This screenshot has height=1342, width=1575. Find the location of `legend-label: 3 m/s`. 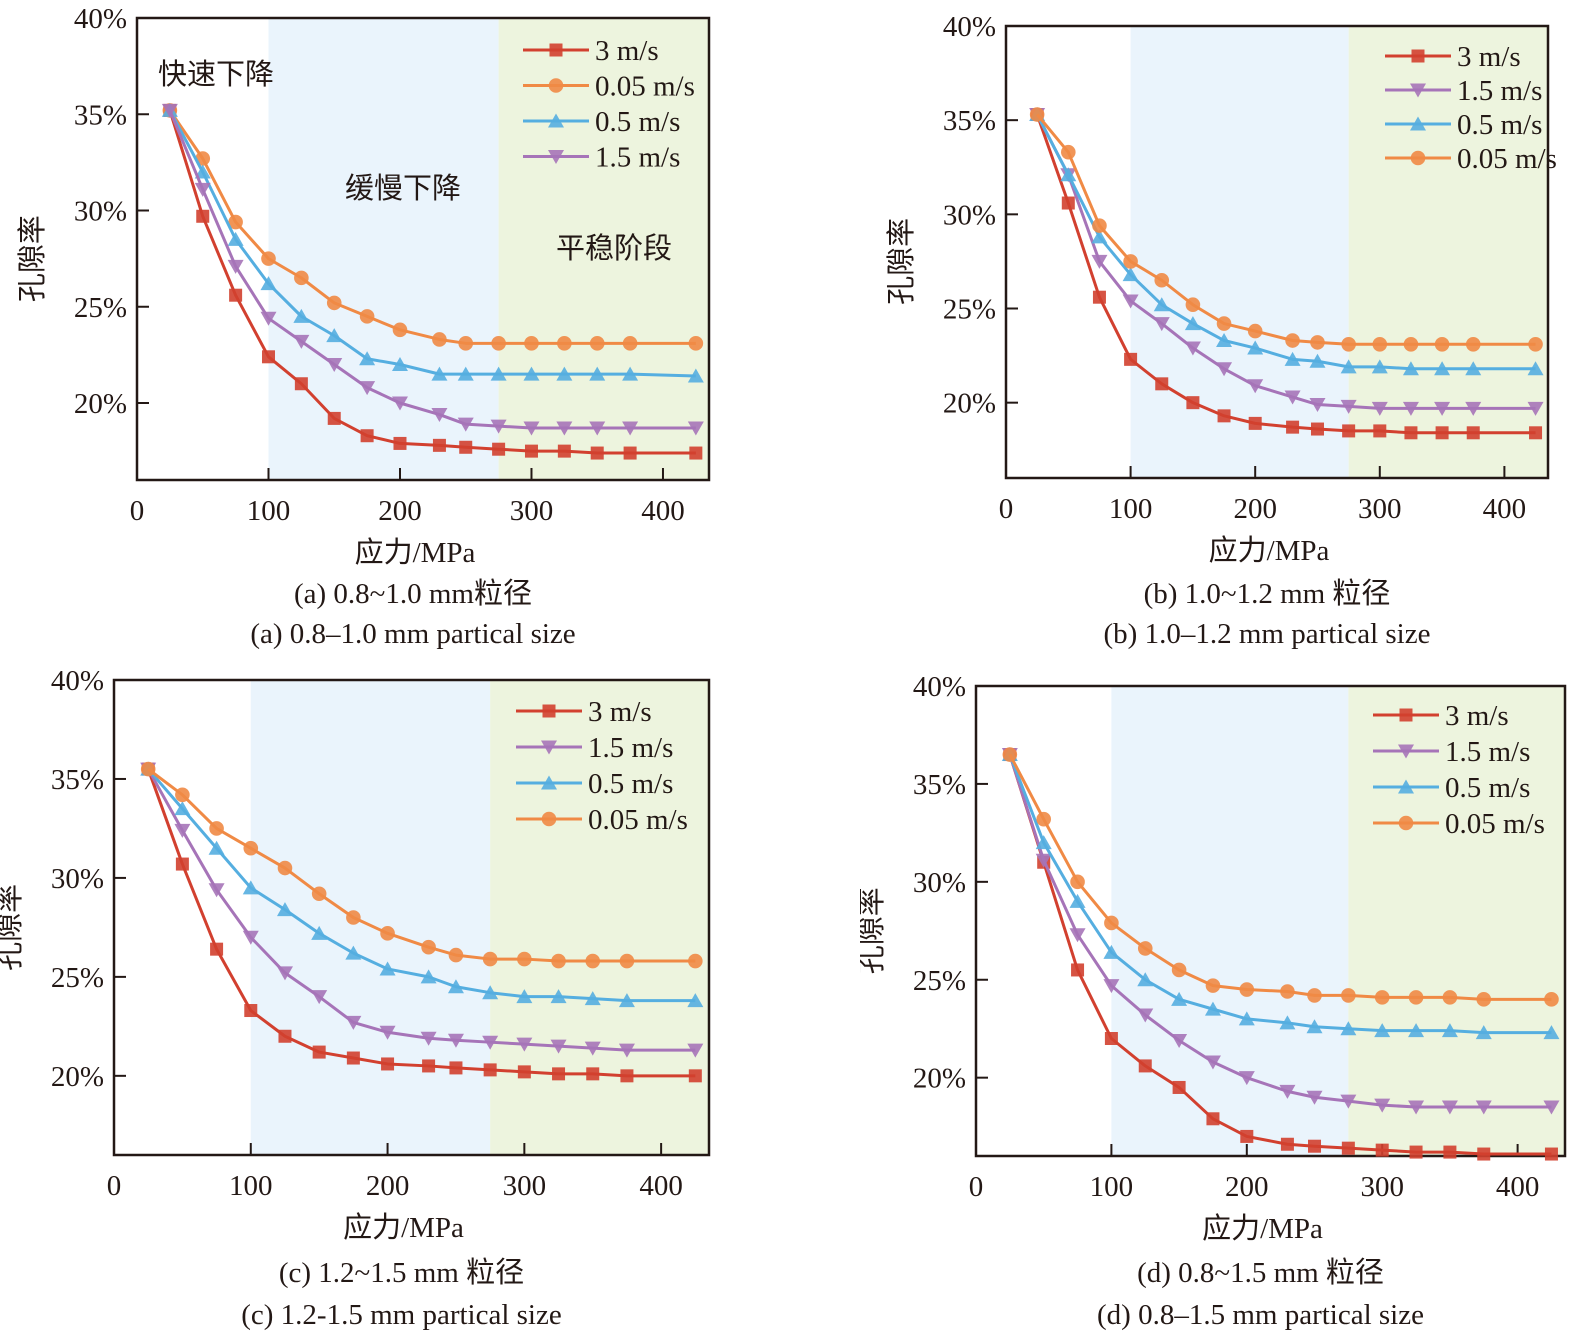

legend-label: 3 m/s is located at coordinates (1477, 716).